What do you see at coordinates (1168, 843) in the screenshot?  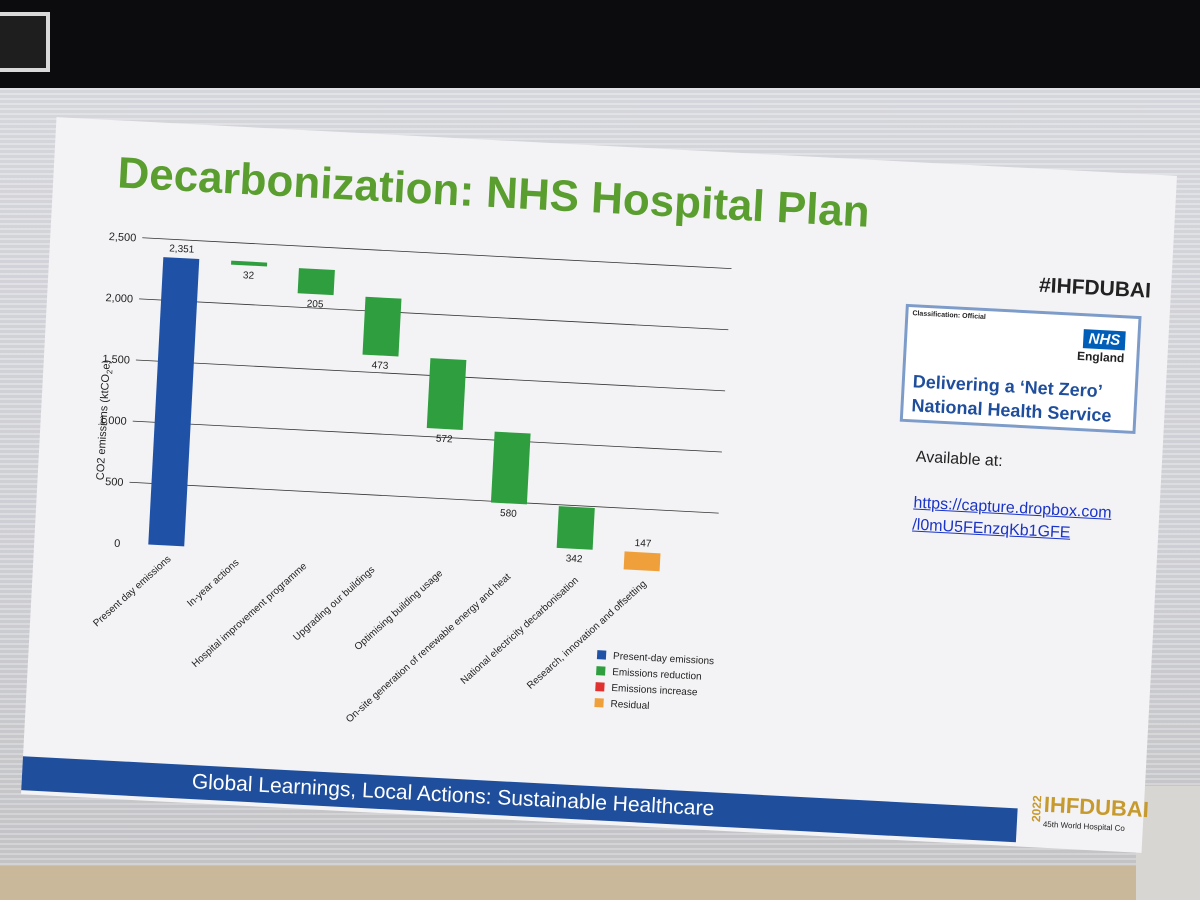 I see `podium` at bounding box center [1168, 843].